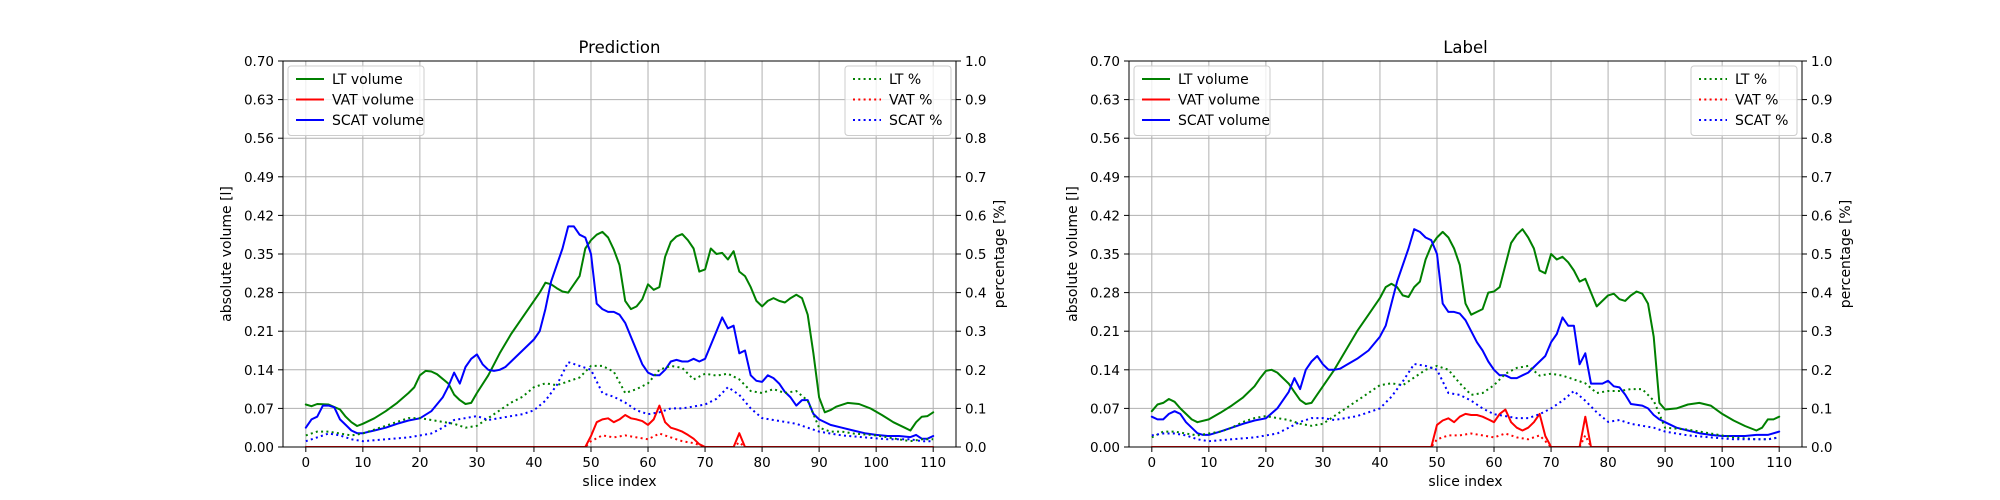 This screenshot has height=500, width=2000. What do you see at coordinates (1219, 101) in the screenshot?
I see `legend-entry: VAT volume` at bounding box center [1219, 101].